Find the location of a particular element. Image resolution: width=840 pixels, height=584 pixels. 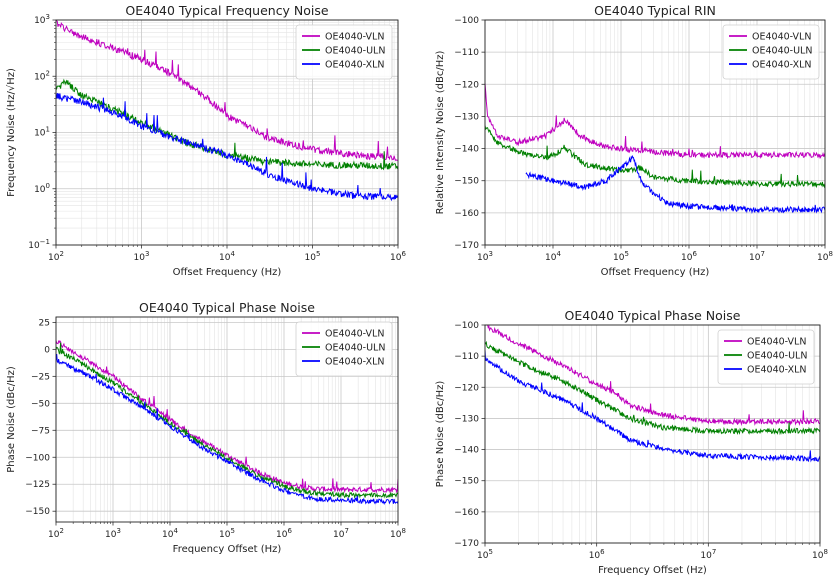

y-tick-label: 0 is located at coordinates (47, 350).